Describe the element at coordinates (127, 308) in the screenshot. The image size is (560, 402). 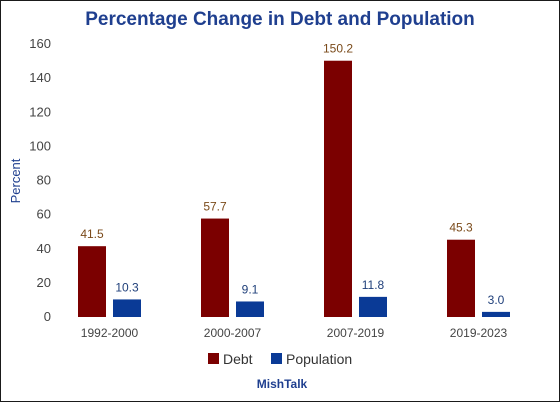
I see `bar-population-1992-2000` at that location.